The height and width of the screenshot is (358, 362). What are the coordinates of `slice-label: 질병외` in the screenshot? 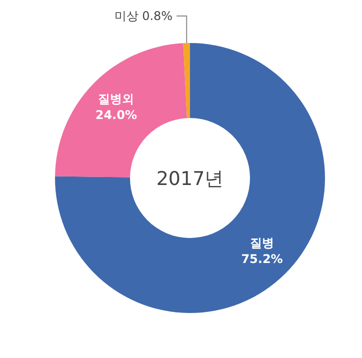 It's located at (116, 99).